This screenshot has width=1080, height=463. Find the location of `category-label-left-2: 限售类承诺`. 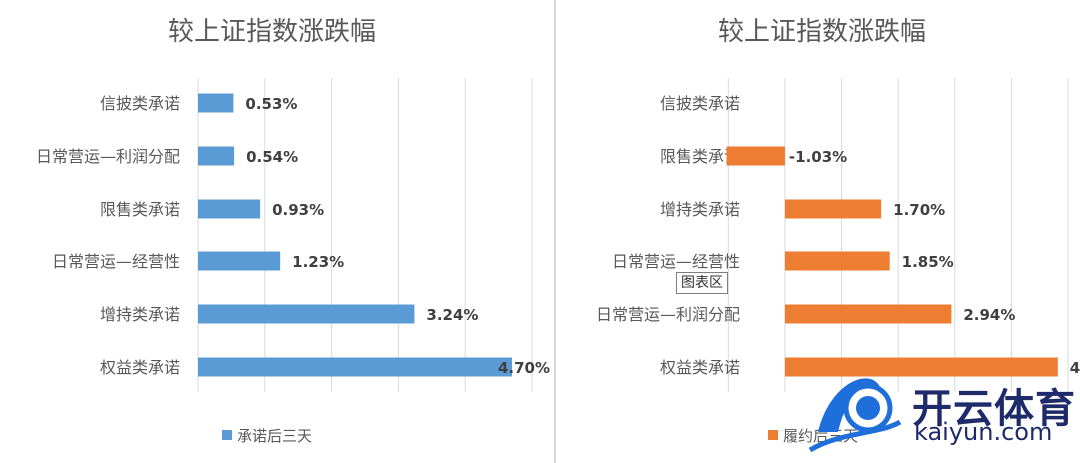

category-label-left-2: 限售类承诺 is located at coordinates (140, 209).